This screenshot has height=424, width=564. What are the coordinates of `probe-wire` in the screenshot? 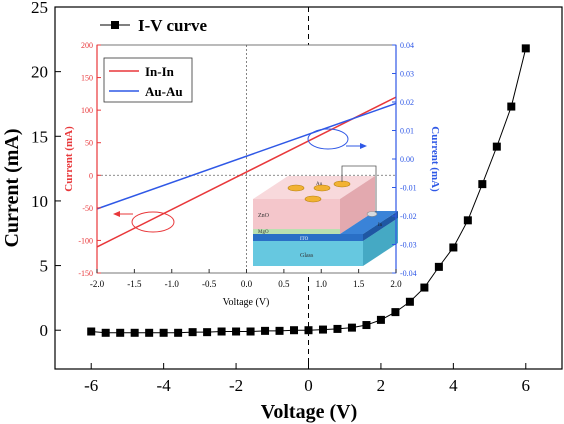 It's located at (359, 188).